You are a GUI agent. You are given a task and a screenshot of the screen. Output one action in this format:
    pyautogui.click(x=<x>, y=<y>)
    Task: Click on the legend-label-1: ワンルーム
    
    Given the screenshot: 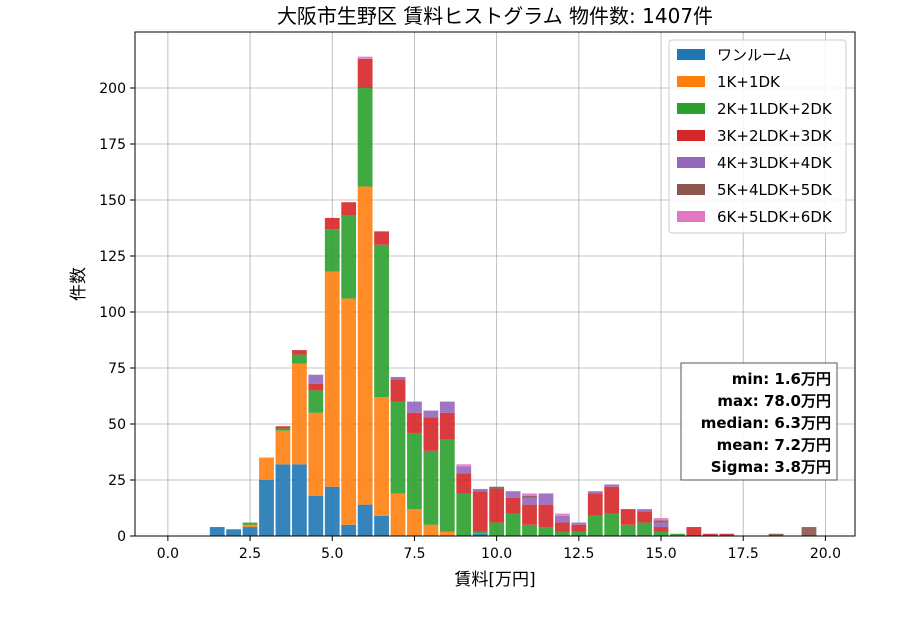 What is the action you would take?
    pyautogui.click(x=754, y=55)
    